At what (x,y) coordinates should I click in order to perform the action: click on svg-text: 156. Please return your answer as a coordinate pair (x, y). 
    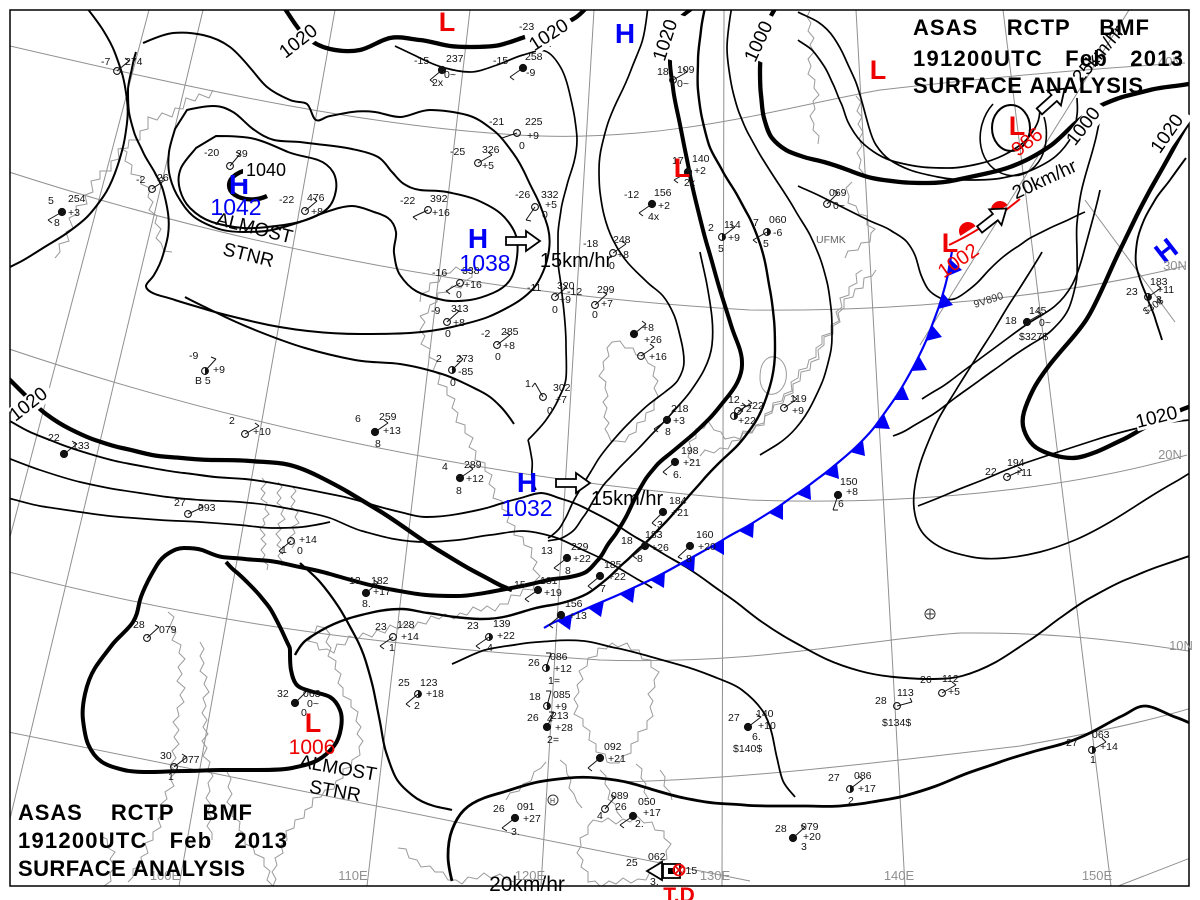
    Looking at the image, I should click on (663, 193).